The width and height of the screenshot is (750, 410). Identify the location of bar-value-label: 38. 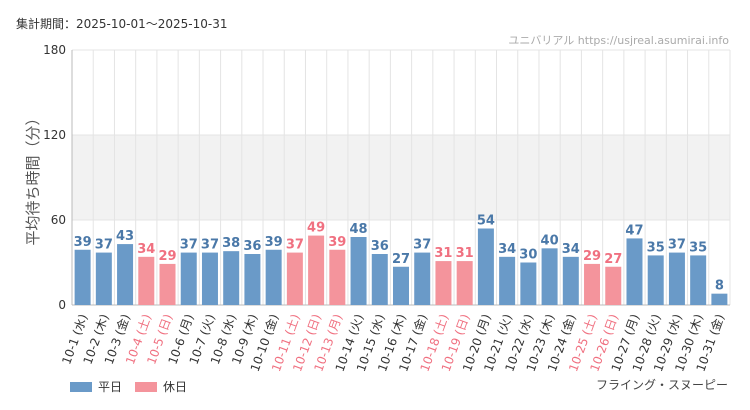
(231, 243).